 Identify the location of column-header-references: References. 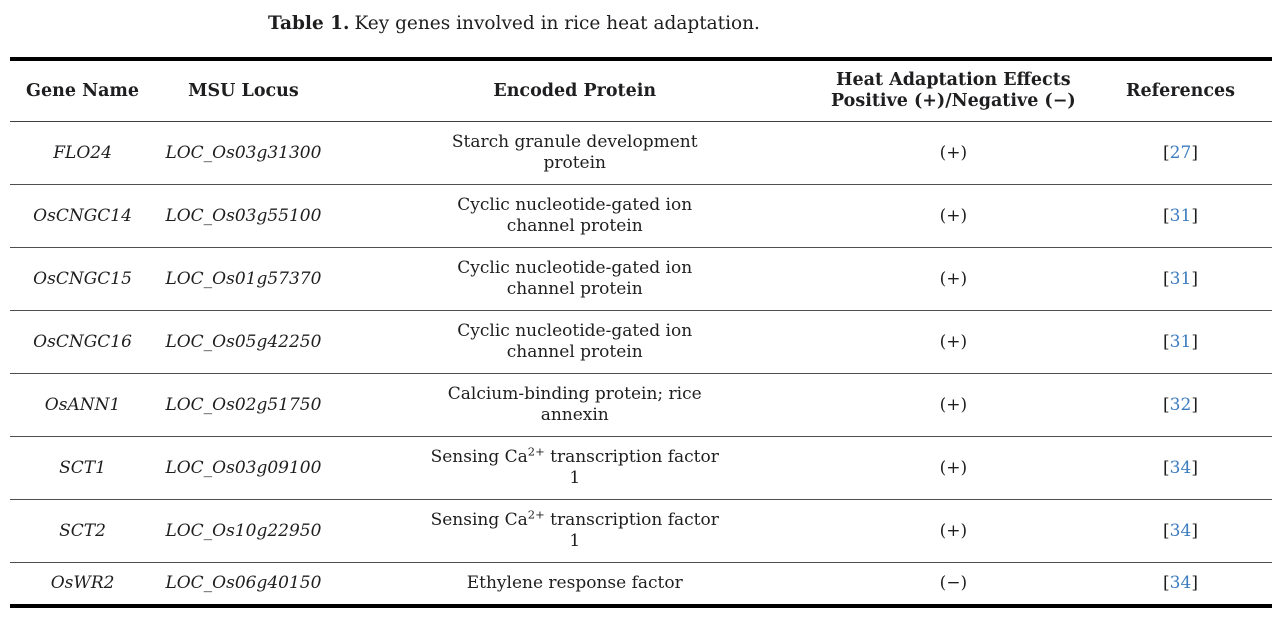
(1180, 90).